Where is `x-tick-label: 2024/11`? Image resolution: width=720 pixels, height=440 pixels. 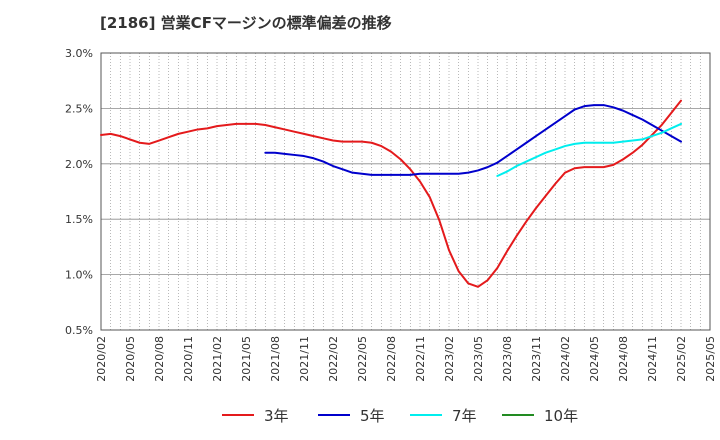 x-tick-label: 2024/11 is located at coordinates (652, 359).